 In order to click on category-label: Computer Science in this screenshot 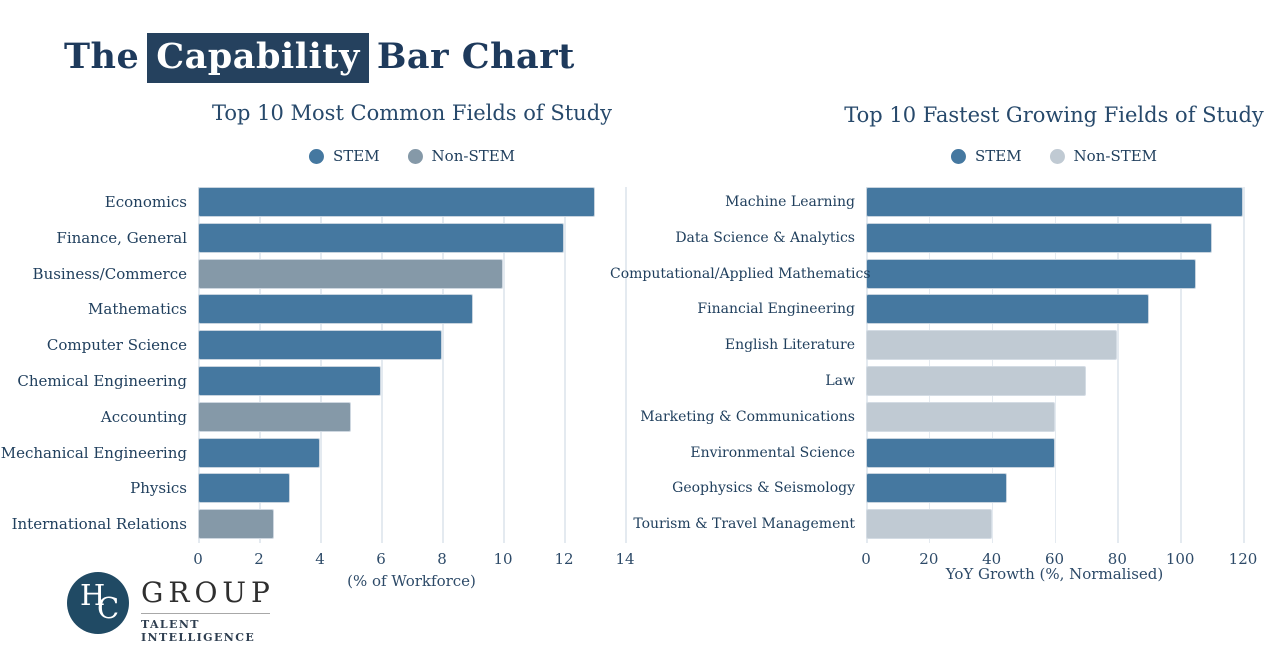, I will do `click(116, 345)`.